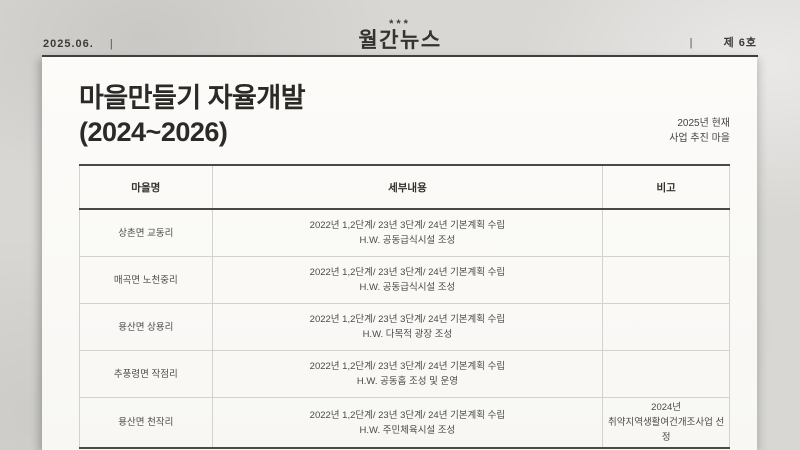 The width and height of the screenshot is (800, 450). I want to click on masthead-issue-group: | 제 6호, so click(723, 42).